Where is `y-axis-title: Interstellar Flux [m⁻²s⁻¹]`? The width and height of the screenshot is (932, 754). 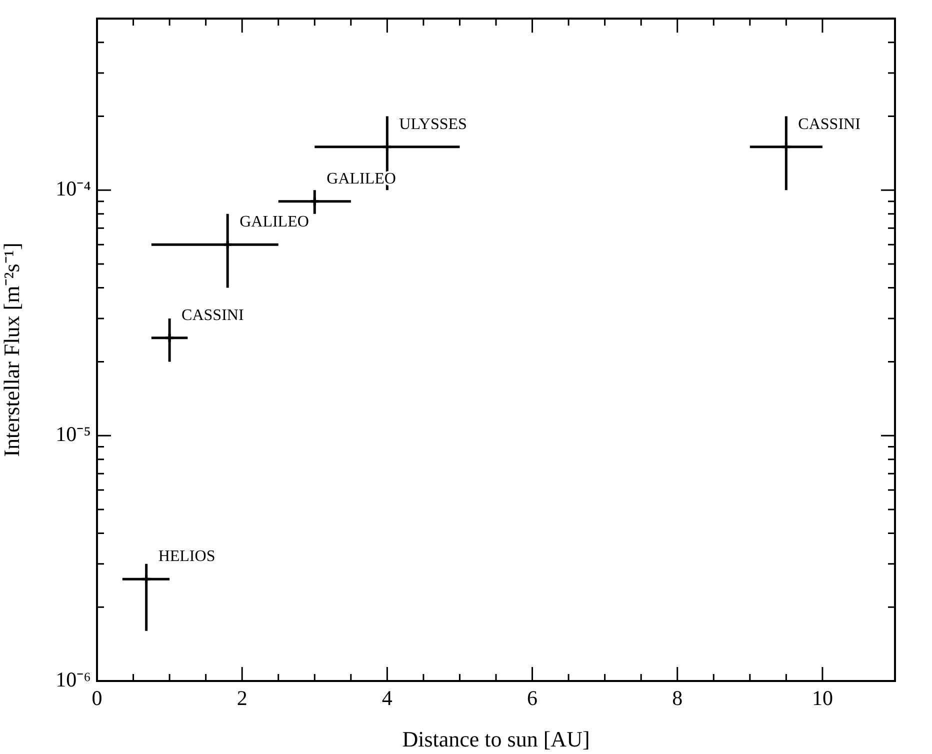
y-axis-title: Interstellar Flux [m⁻²s⁻¹] is located at coordinates (12, 349).